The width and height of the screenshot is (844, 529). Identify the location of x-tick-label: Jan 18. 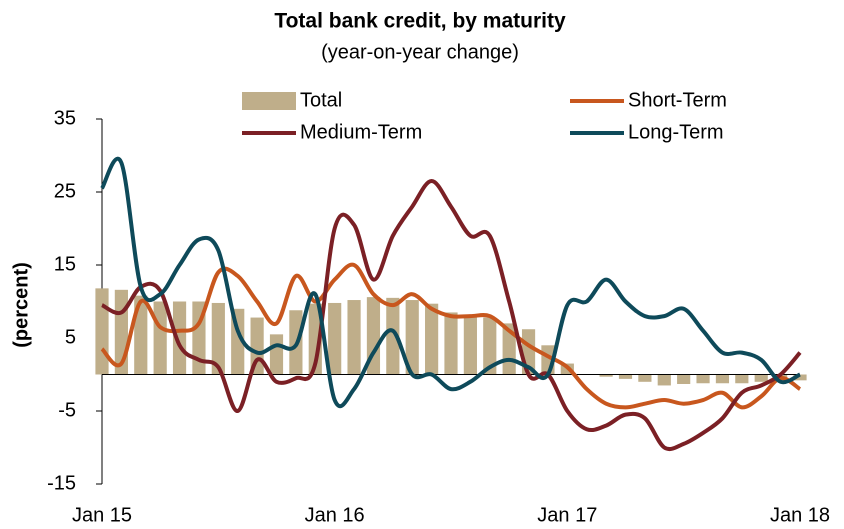
(800, 515).